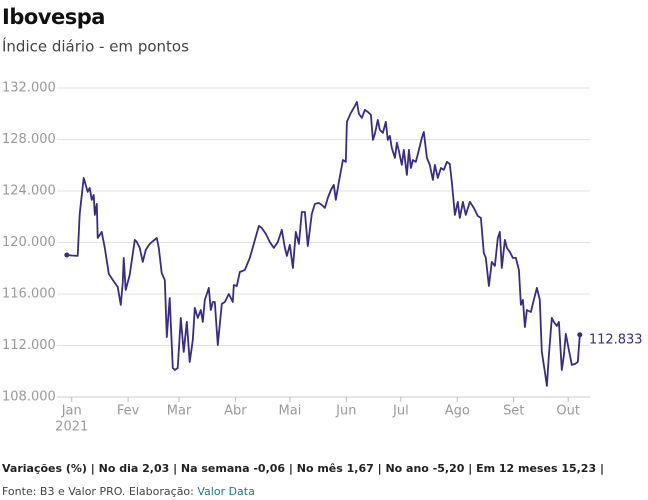  I want to click on x-tick-label: Set, so click(513, 411).